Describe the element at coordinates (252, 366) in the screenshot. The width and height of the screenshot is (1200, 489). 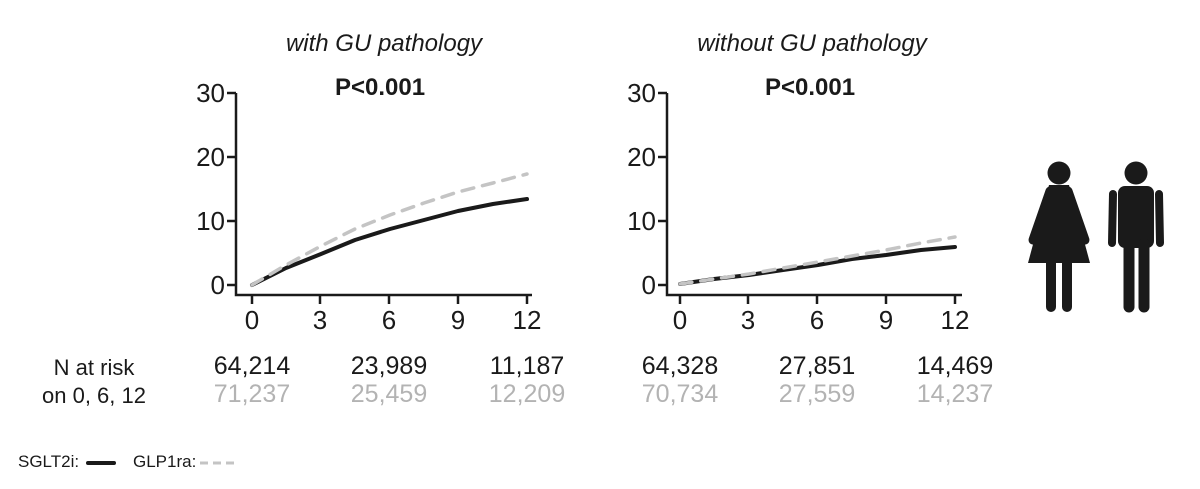
I see `risk-value-sglt2i: 64,214` at that location.